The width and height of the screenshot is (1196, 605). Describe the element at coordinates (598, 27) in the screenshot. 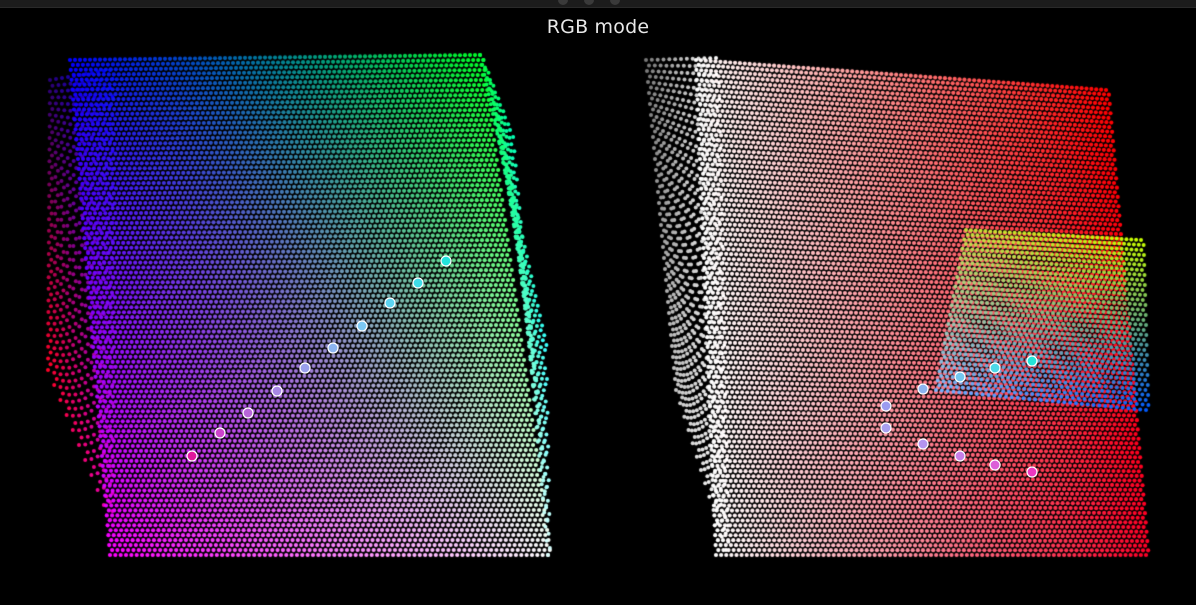

I see `mode-label: RGB mode` at that location.